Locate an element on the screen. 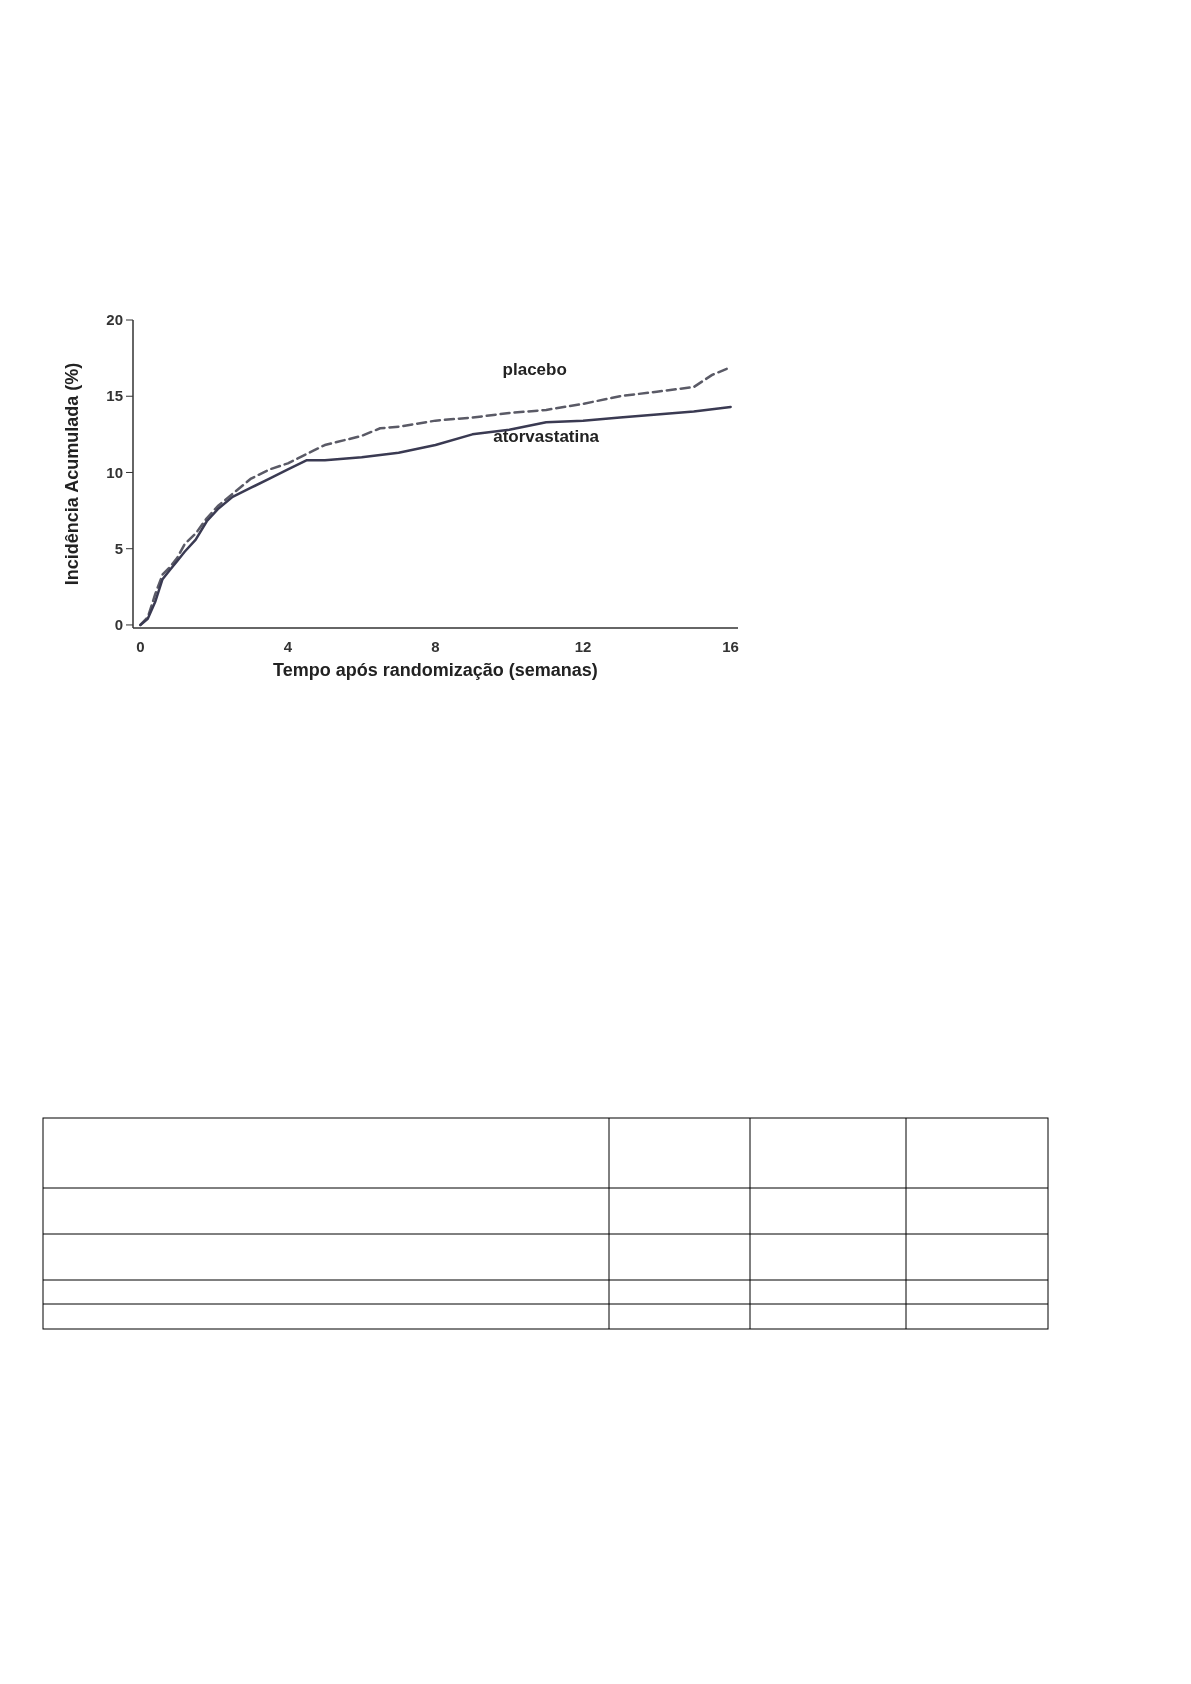 Image resolution: width=1191 pixels, height=1684 pixels. x-tick-label: 0 is located at coordinates (140, 646).